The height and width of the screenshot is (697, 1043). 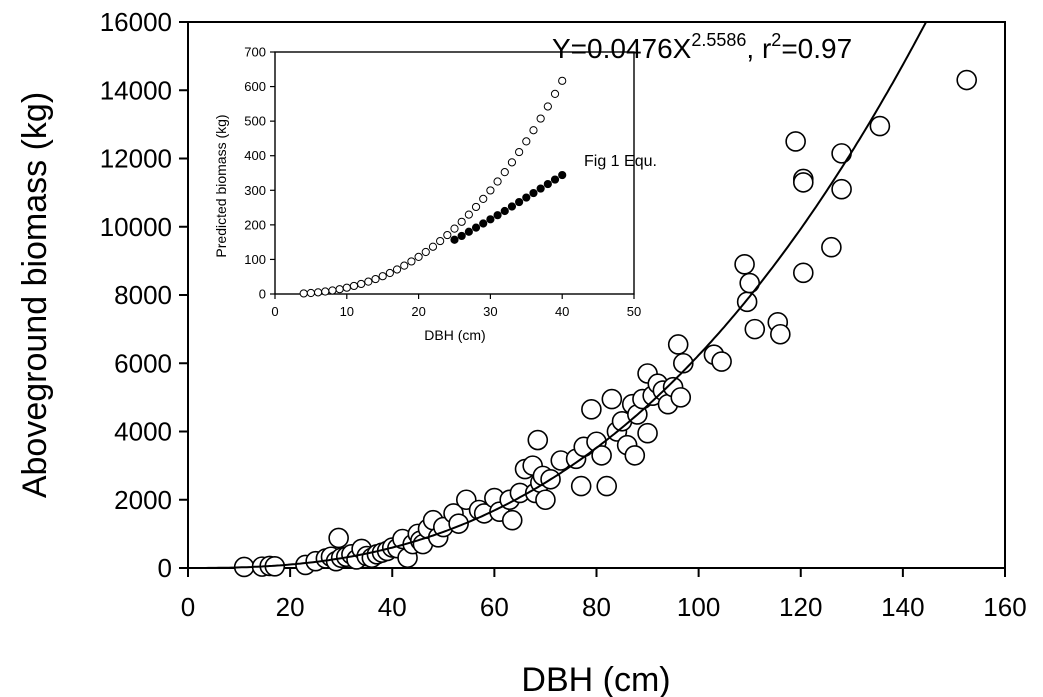 What do you see at coordinates (274, 311) in the screenshot?
I see `inset-x-tick-label: 0` at bounding box center [274, 311].